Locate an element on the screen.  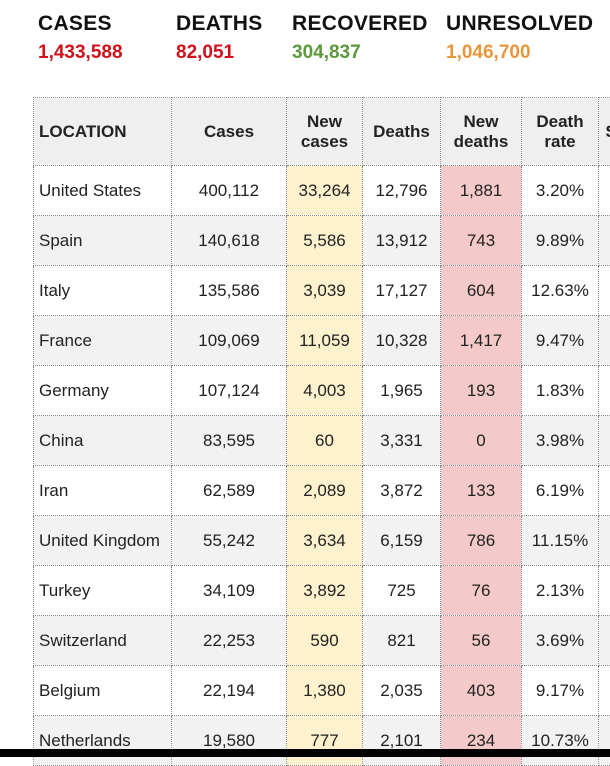
summary-deaths: DEATHS 82,051 is located at coordinates (219, 38).